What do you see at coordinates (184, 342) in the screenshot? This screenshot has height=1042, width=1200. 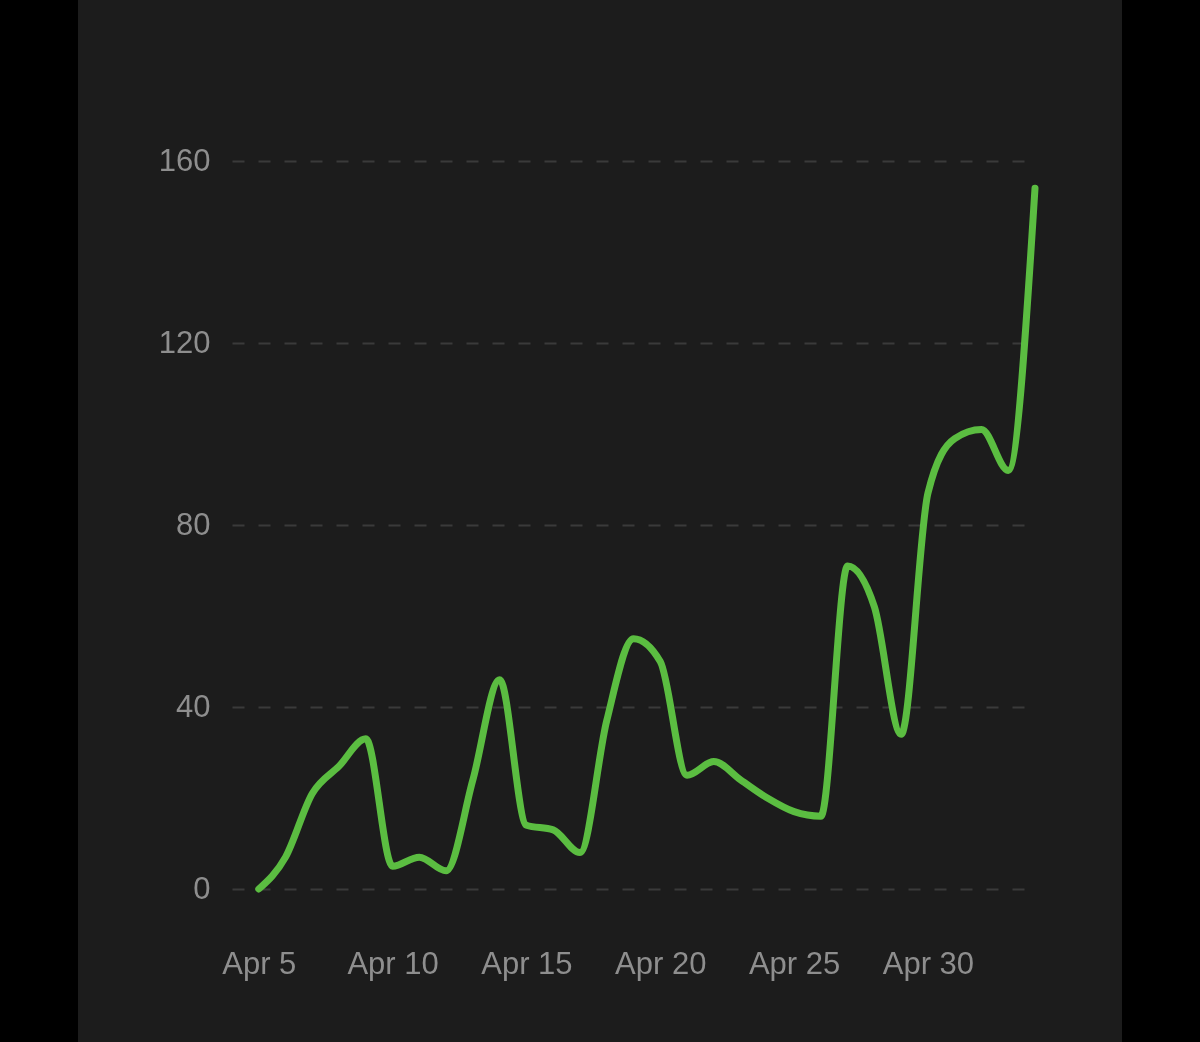 I see `y-tick-label: 120` at bounding box center [184, 342].